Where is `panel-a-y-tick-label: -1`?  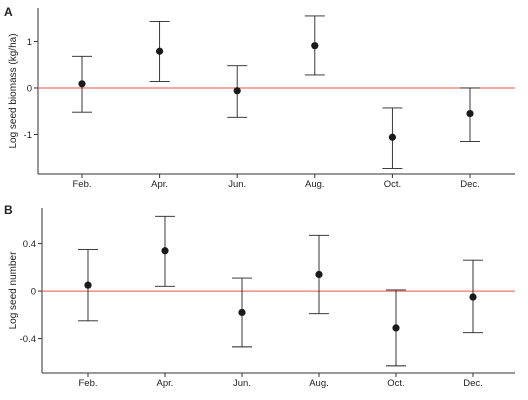
panel-a-y-tick-label: -1 is located at coordinates (28, 135).